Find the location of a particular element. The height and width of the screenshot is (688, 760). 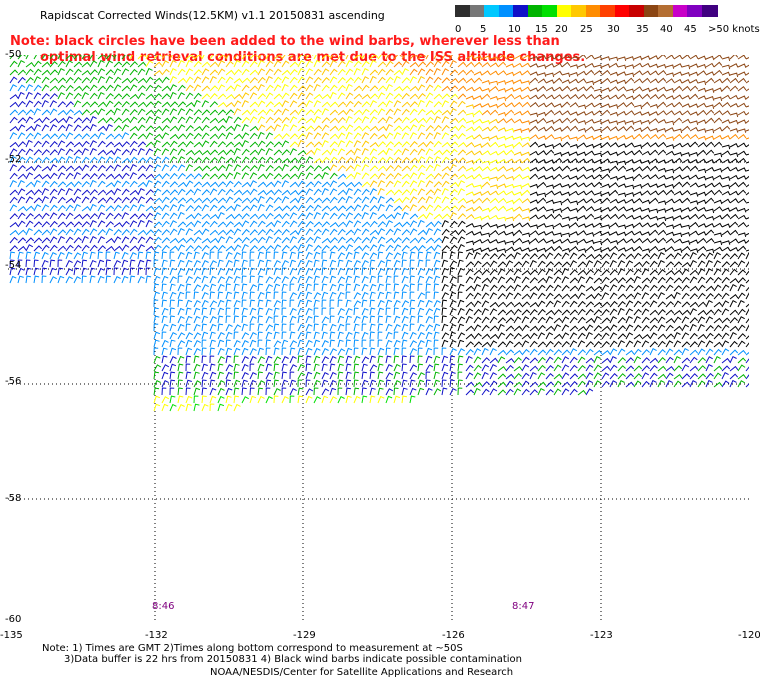

pass-time-2: 8:47 is located at coordinates (523, 606).